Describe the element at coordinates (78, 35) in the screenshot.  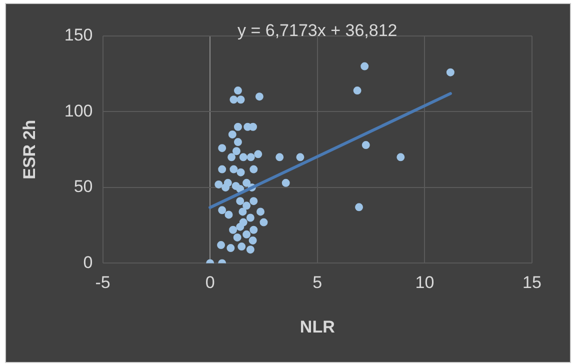
I see `y-tick-label: 150` at that location.